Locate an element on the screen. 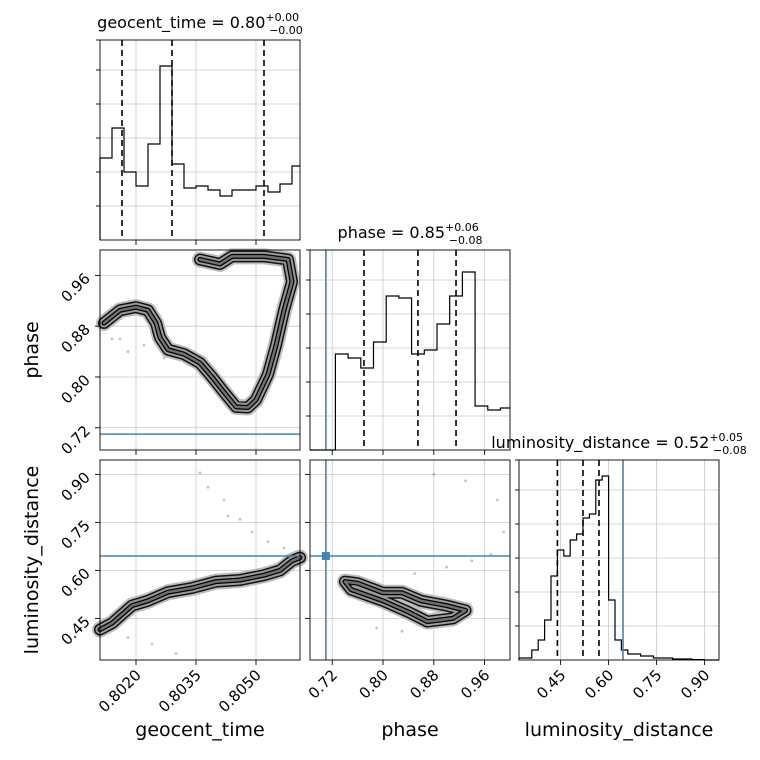 Image resolution: width=760 pixels, height=760 pixels. phase-vs-luminosity_distance-contour-xlabel: phase is located at coordinates (409, 730).